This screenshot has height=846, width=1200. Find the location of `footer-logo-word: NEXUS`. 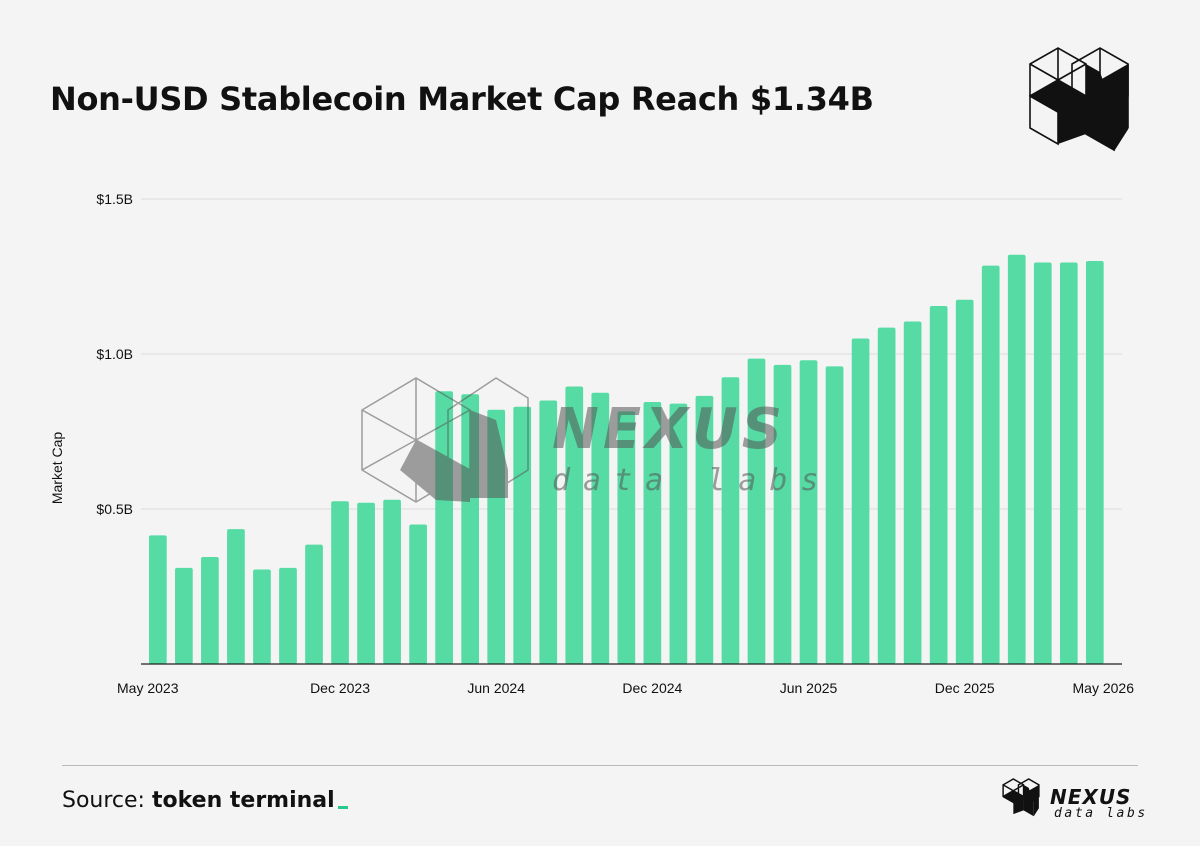

footer-logo-word: NEXUS is located at coordinates (1091, 797).